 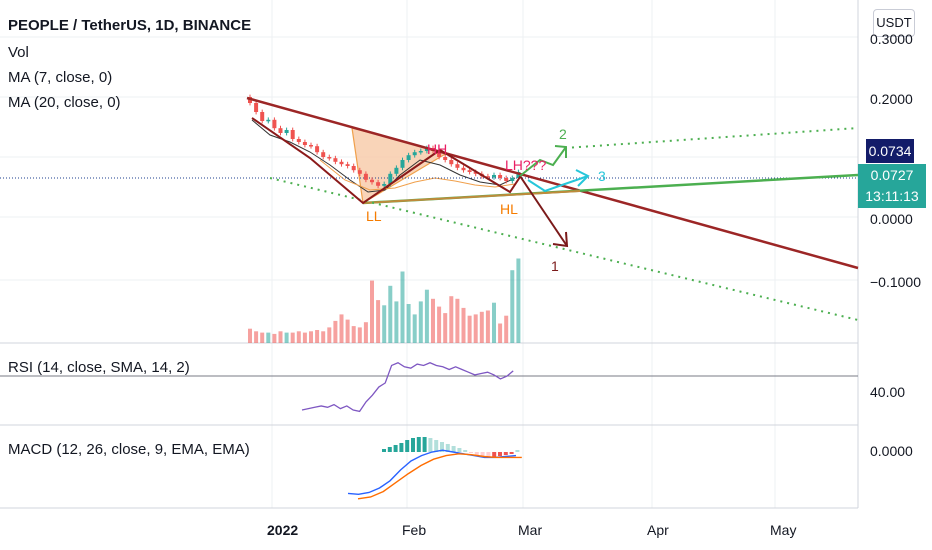 What do you see at coordinates (60, 77) in the screenshot?
I see `indicator-ma7: MA (7, close, 0)` at bounding box center [60, 77].